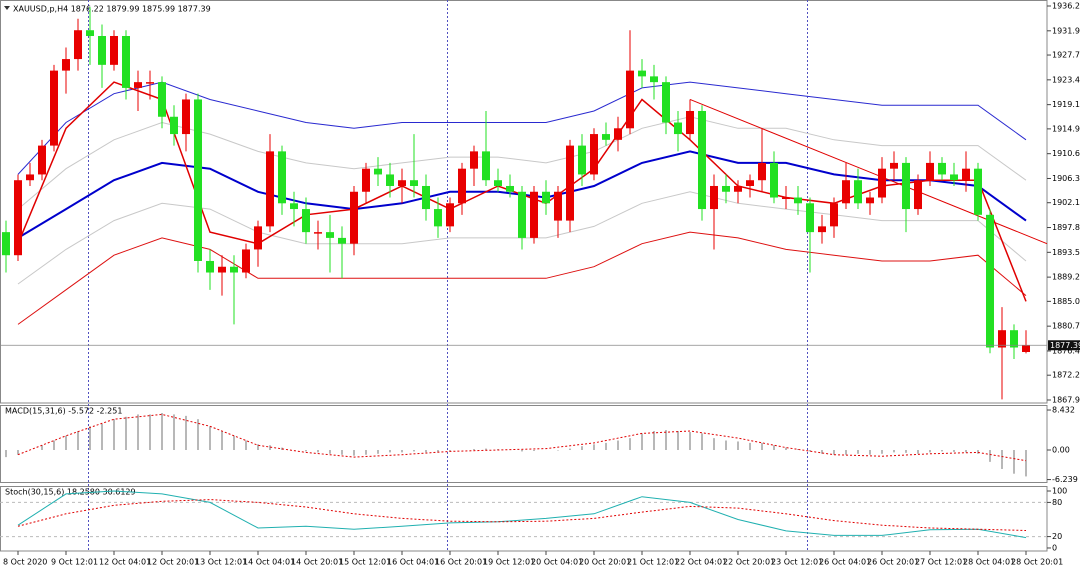 Image resolution: width=1080 pixels, height=571 pixels. What do you see at coordinates (1066, 178) in the screenshot?
I see `y-tick-label: 1906.30` at bounding box center [1066, 178].